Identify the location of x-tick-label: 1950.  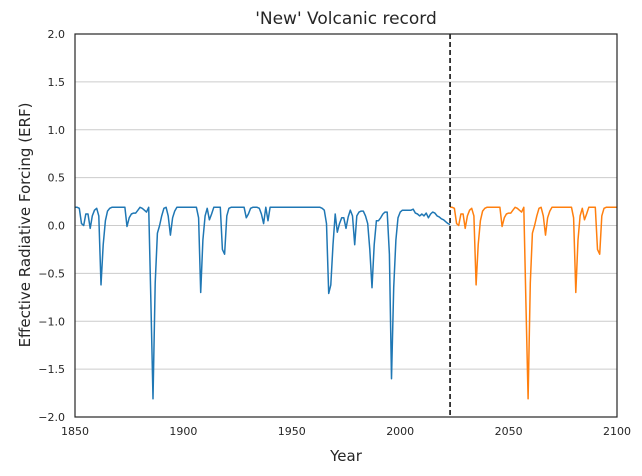
(292, 431).